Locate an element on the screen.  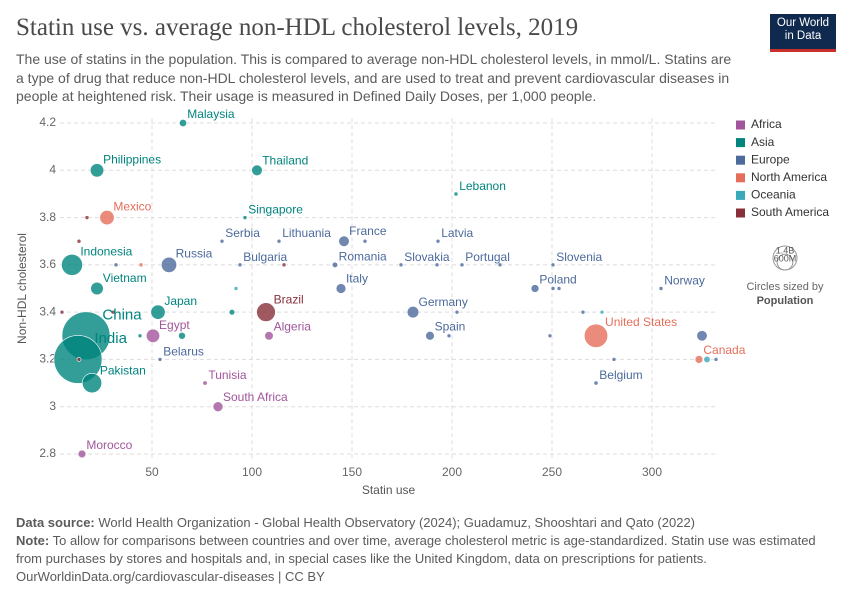
point-label: Portugal is located at coordinates (487, 257).